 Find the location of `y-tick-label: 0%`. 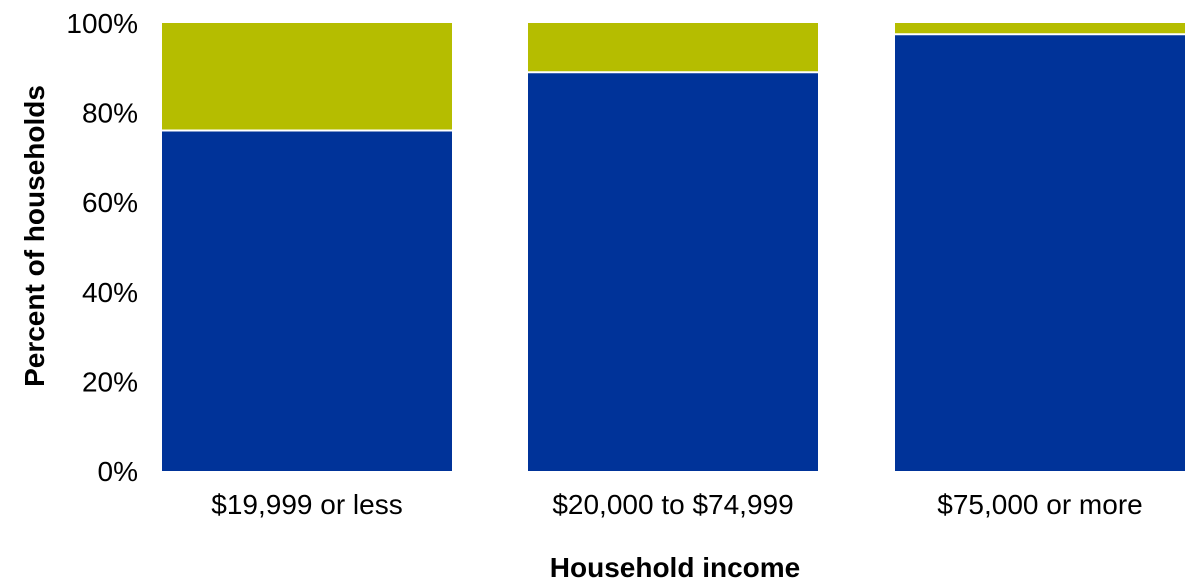

y-tick-label: 0% is located at coordinates (118, 471).